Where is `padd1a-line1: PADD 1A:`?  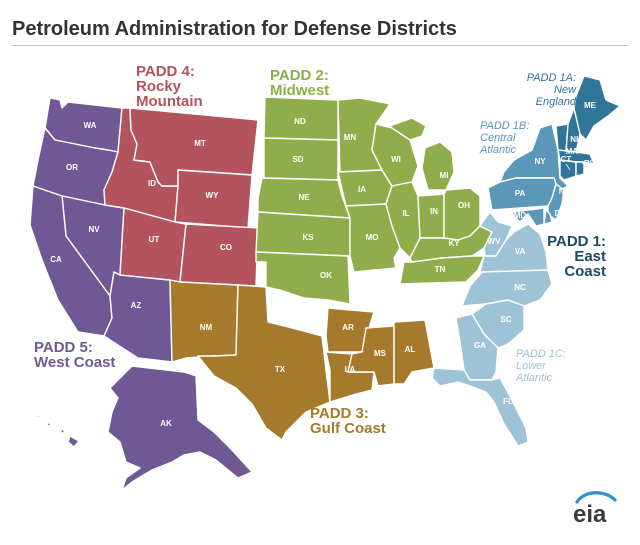 padd1a-line1: PADD 1A: is located at coordinates (551, 78).